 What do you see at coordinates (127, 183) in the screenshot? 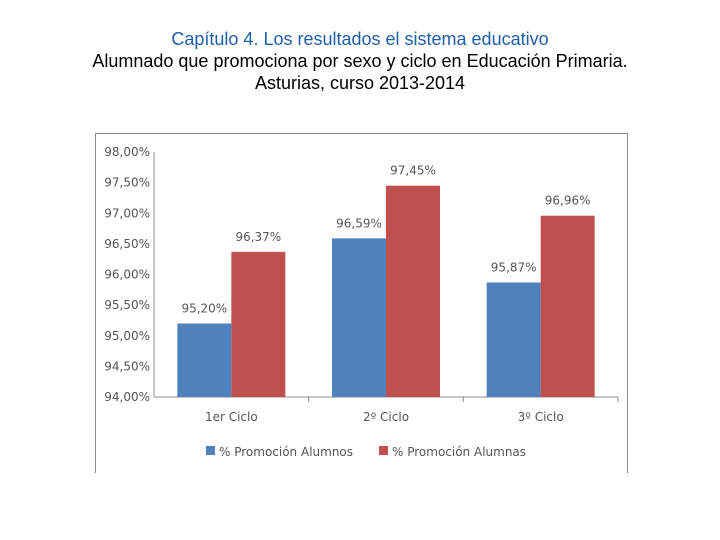
I see `y-tick-label: 97,50%` at bounding box center [127, 183].